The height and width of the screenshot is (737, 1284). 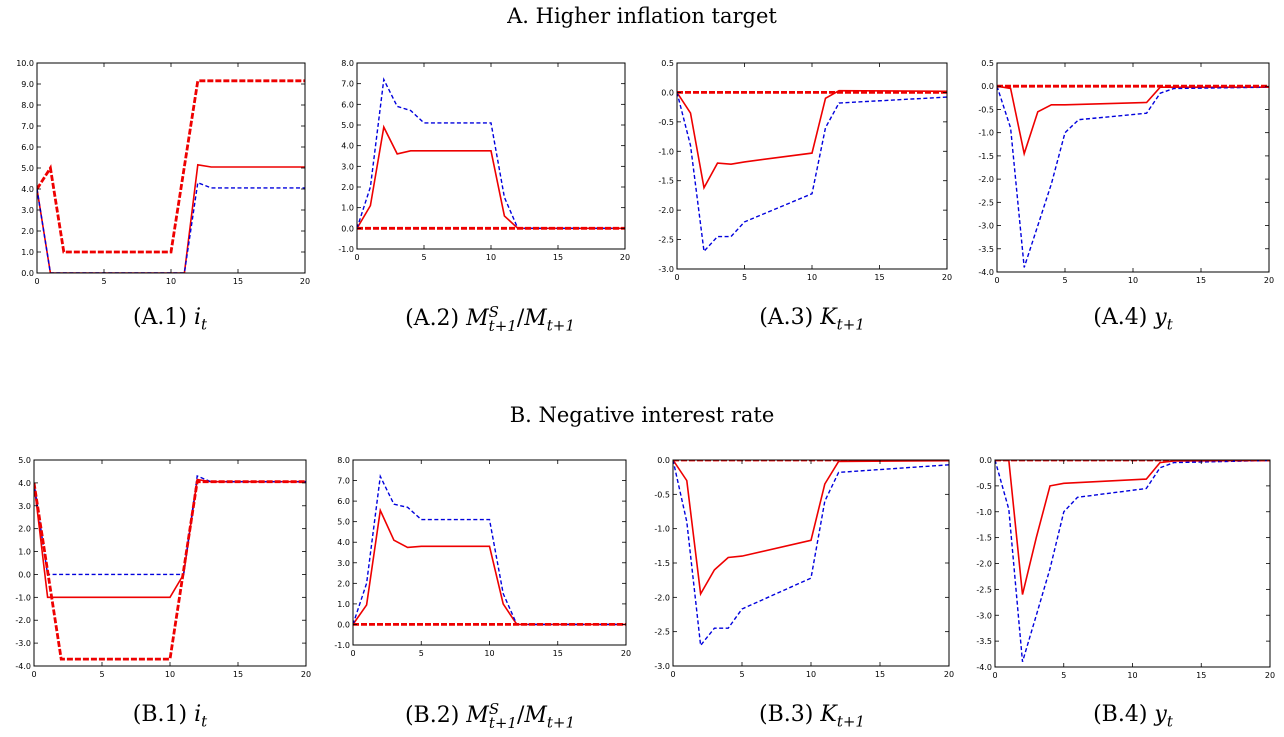 I want to click on y-tick-label: 1.0, so click(x=343, y=604).